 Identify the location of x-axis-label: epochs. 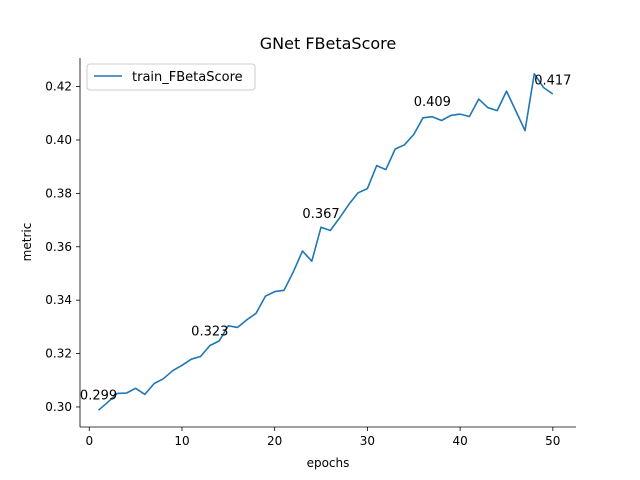
(328, 463).